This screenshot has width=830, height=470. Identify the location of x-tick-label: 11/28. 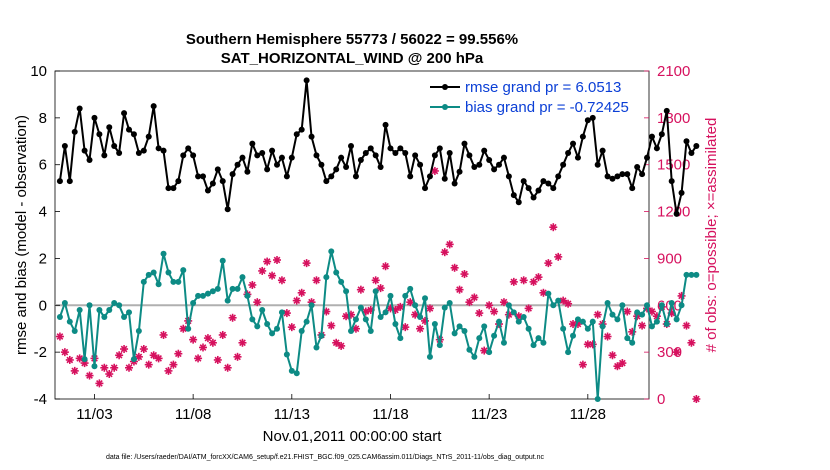
(588, 414).